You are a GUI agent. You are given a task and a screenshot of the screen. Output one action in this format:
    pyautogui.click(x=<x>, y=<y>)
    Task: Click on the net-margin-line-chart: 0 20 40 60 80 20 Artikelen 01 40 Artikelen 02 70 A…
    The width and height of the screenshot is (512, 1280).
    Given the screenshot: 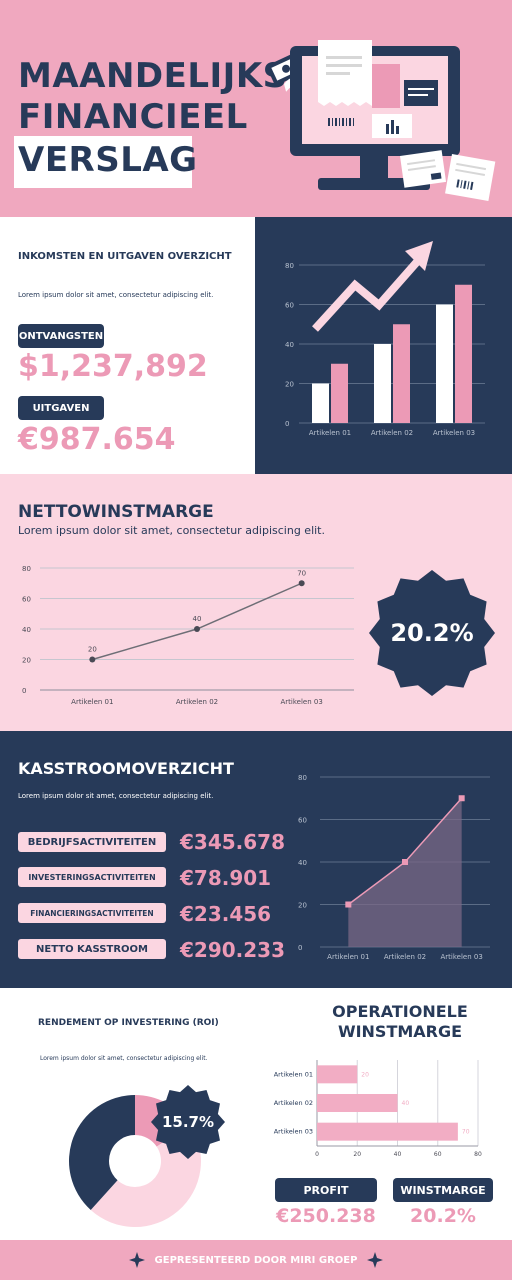 What is the action you would take?
    pyautogui.click(x=188, y=635)
    